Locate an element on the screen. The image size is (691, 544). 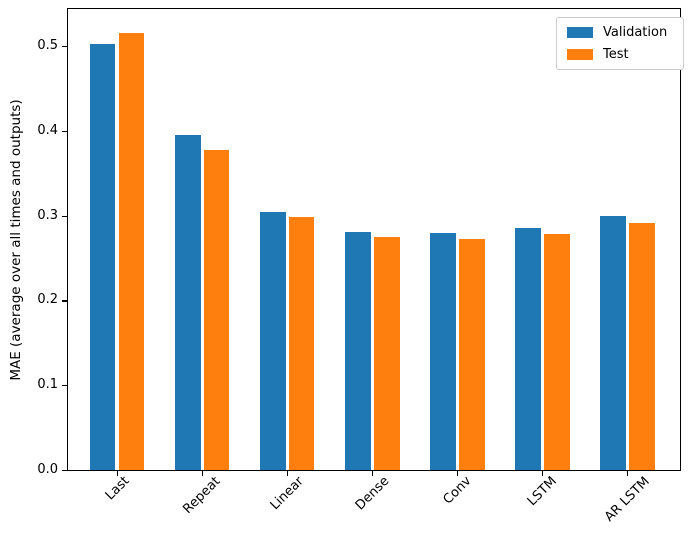
bar-test-conv is located at coordinates (472, 354).